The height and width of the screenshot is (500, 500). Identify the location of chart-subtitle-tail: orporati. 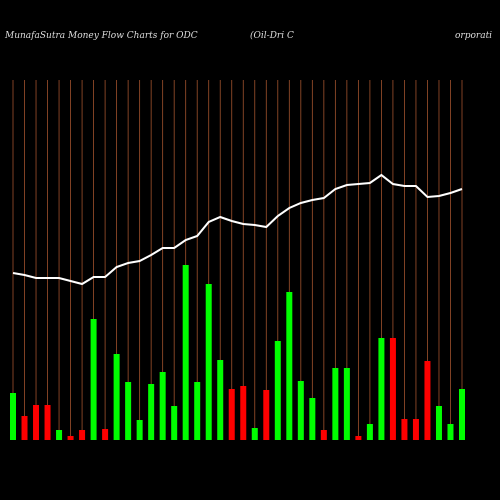
(473, 36).